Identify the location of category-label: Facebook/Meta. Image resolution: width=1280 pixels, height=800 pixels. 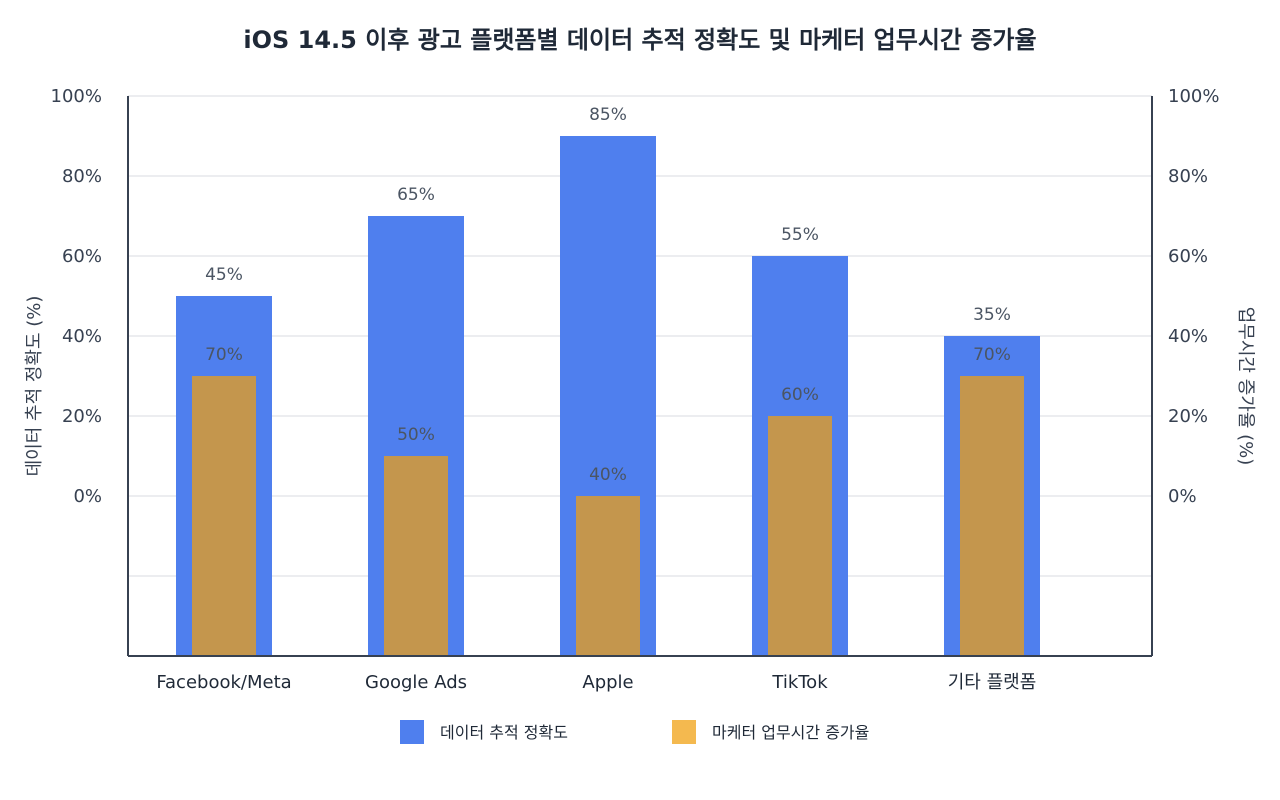
(223, 682).